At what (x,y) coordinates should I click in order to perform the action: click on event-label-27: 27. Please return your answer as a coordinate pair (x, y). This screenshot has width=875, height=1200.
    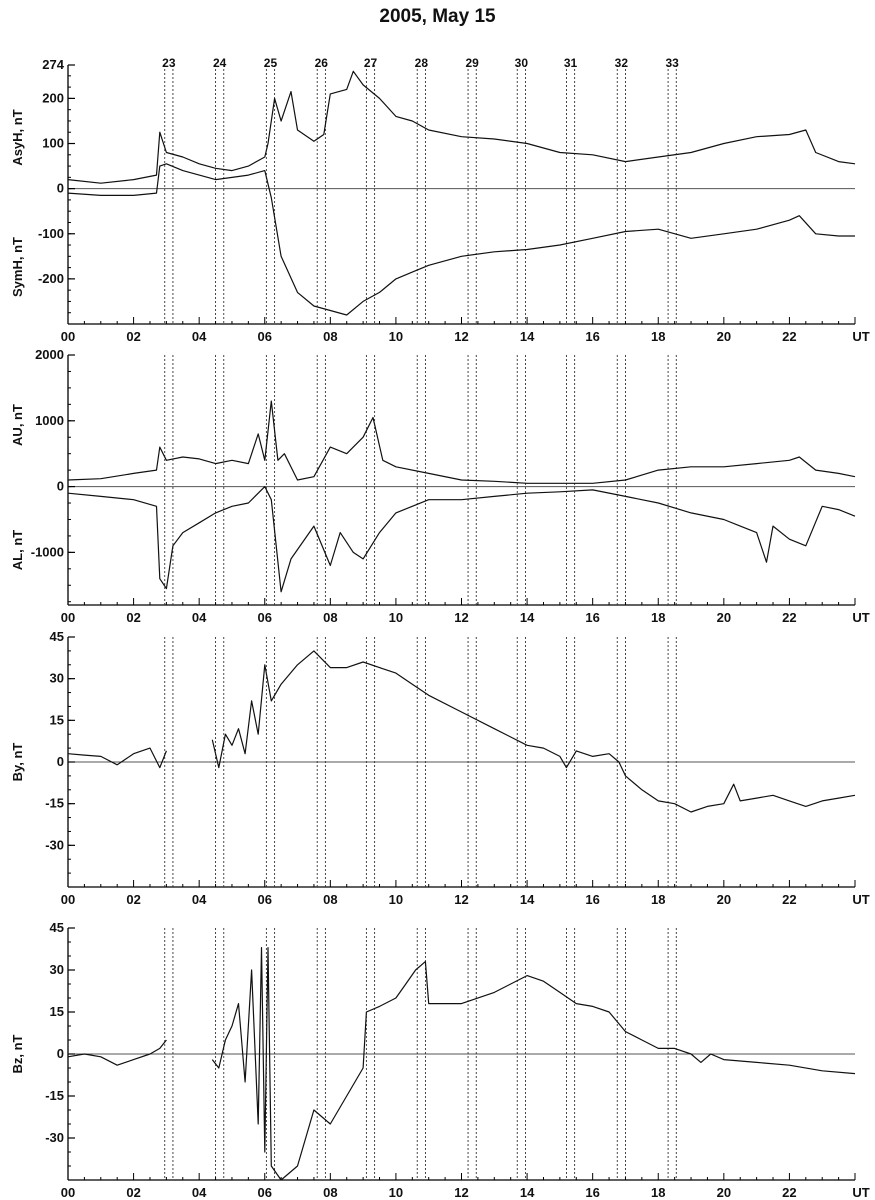
    Looking at the image, I should click on (371, 63).